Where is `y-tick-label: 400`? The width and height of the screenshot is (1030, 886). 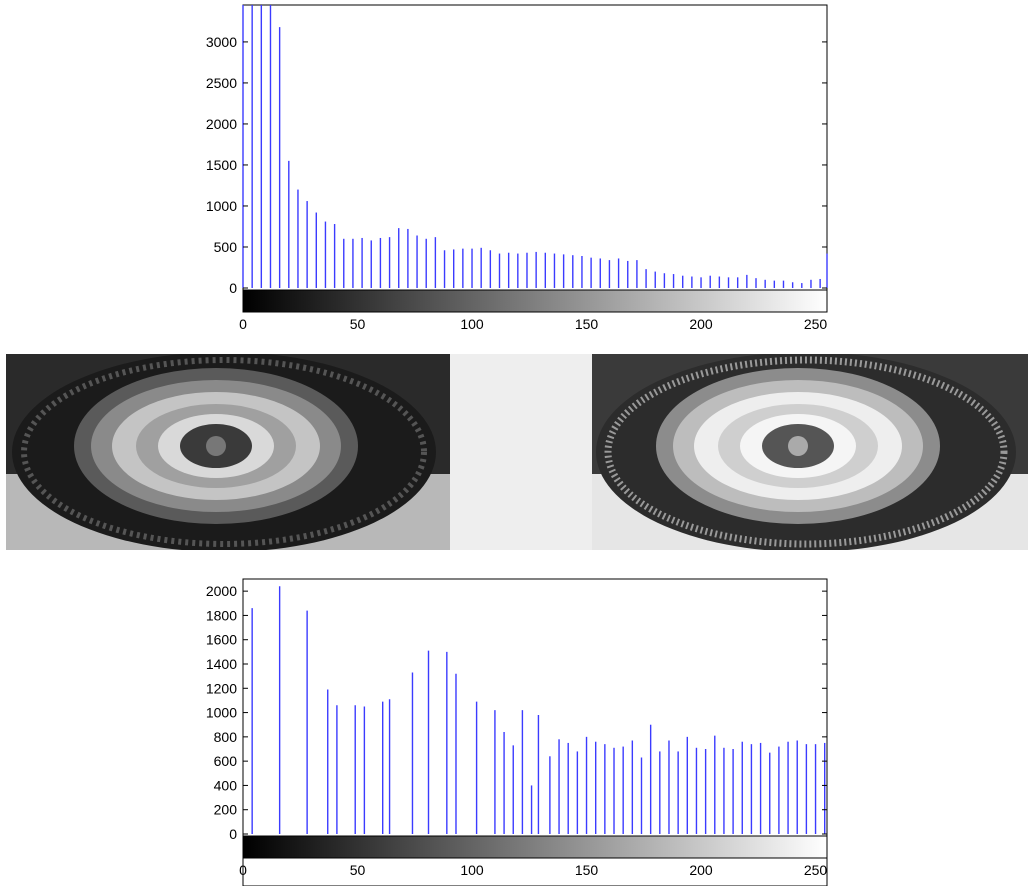 y-tick-label: 400 is located at coordinates (226, 785).